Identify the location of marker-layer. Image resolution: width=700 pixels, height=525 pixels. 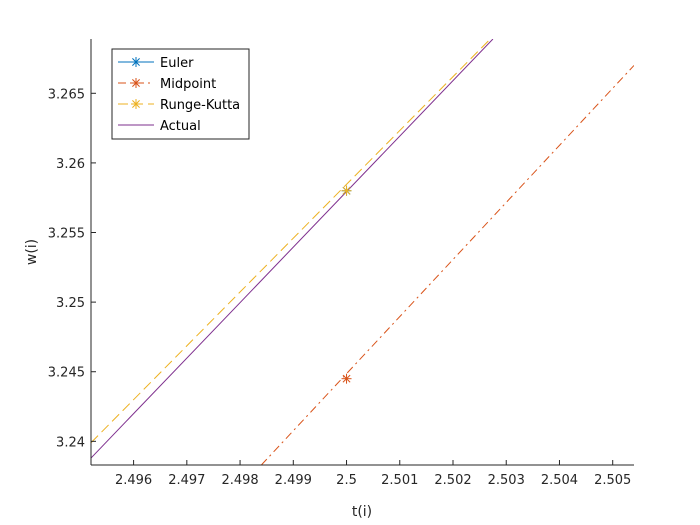
(346, 284).